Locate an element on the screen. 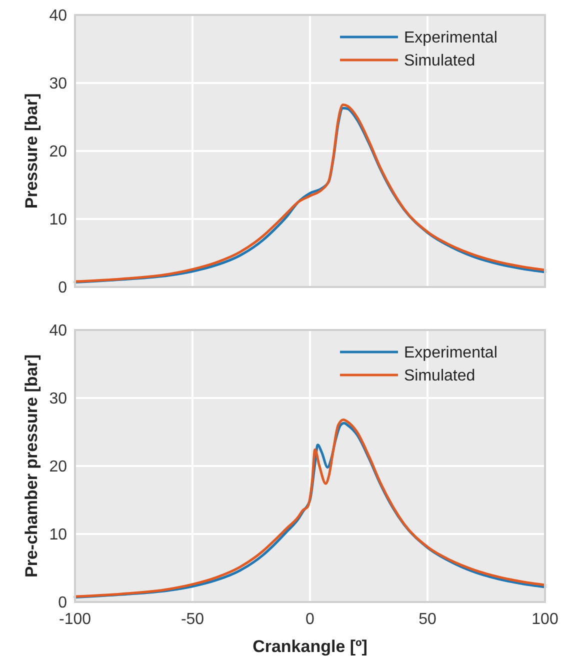  x-tick-label: 0 is located at coordinates (310, 619).